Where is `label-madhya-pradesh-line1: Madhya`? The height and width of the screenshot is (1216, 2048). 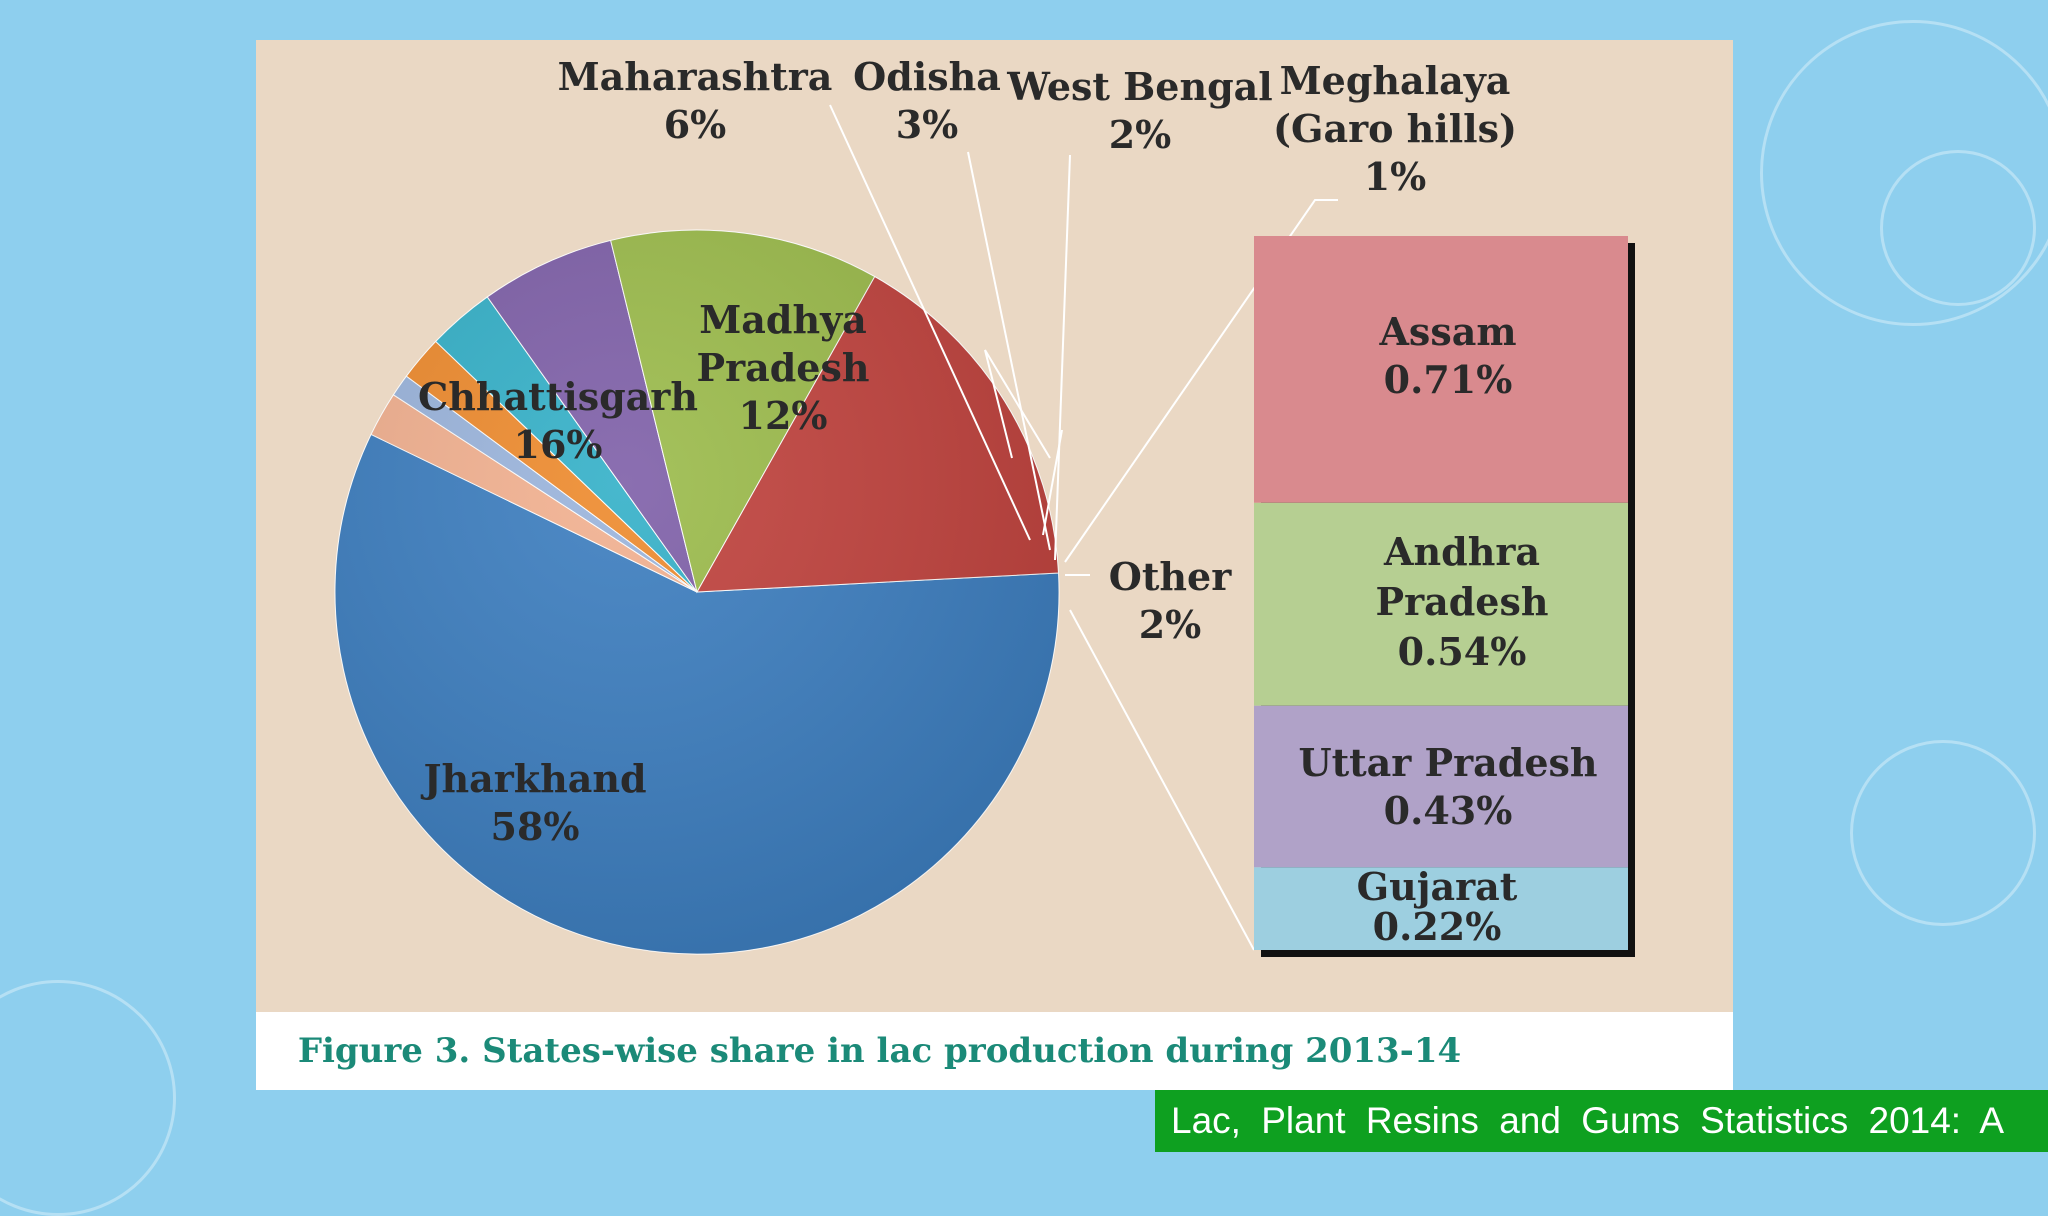 label-madhya-pradesh-line1: Madhya is located at coordinates (783, 319).